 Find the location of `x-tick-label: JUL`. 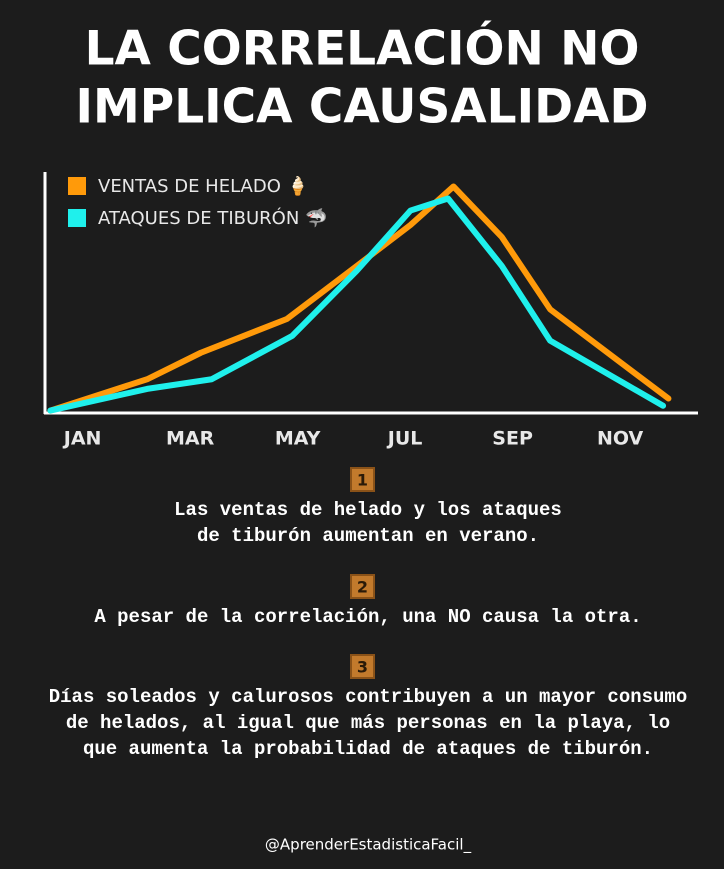

x-tick-label: JUL is located at coordinates (404, 439).